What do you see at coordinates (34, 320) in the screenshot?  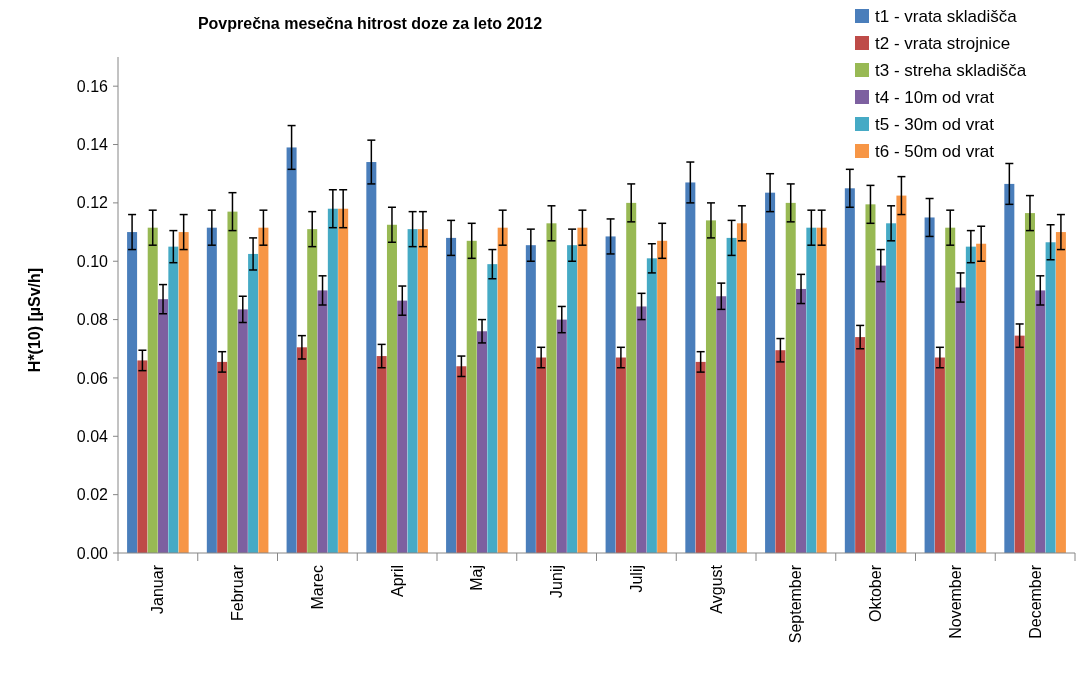 I see `y-axis-title: H*(10) [µSv/h]` at bounding box center [34, 320].